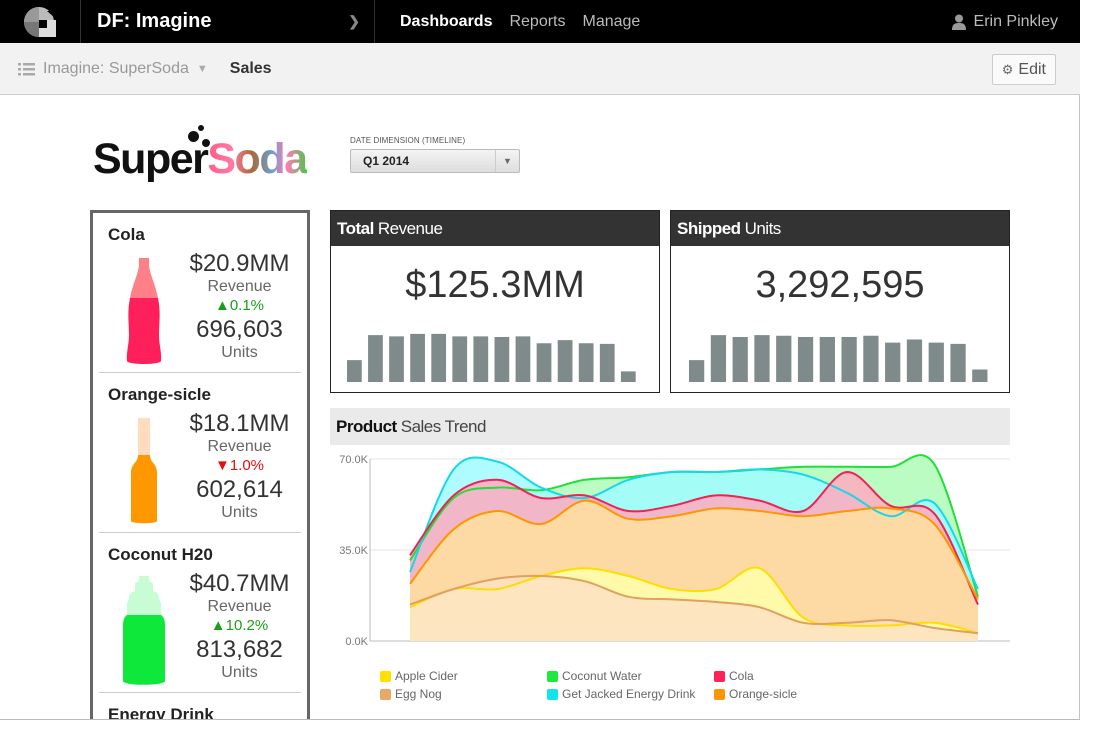  I want to click on user-icon, so click(958, 22).